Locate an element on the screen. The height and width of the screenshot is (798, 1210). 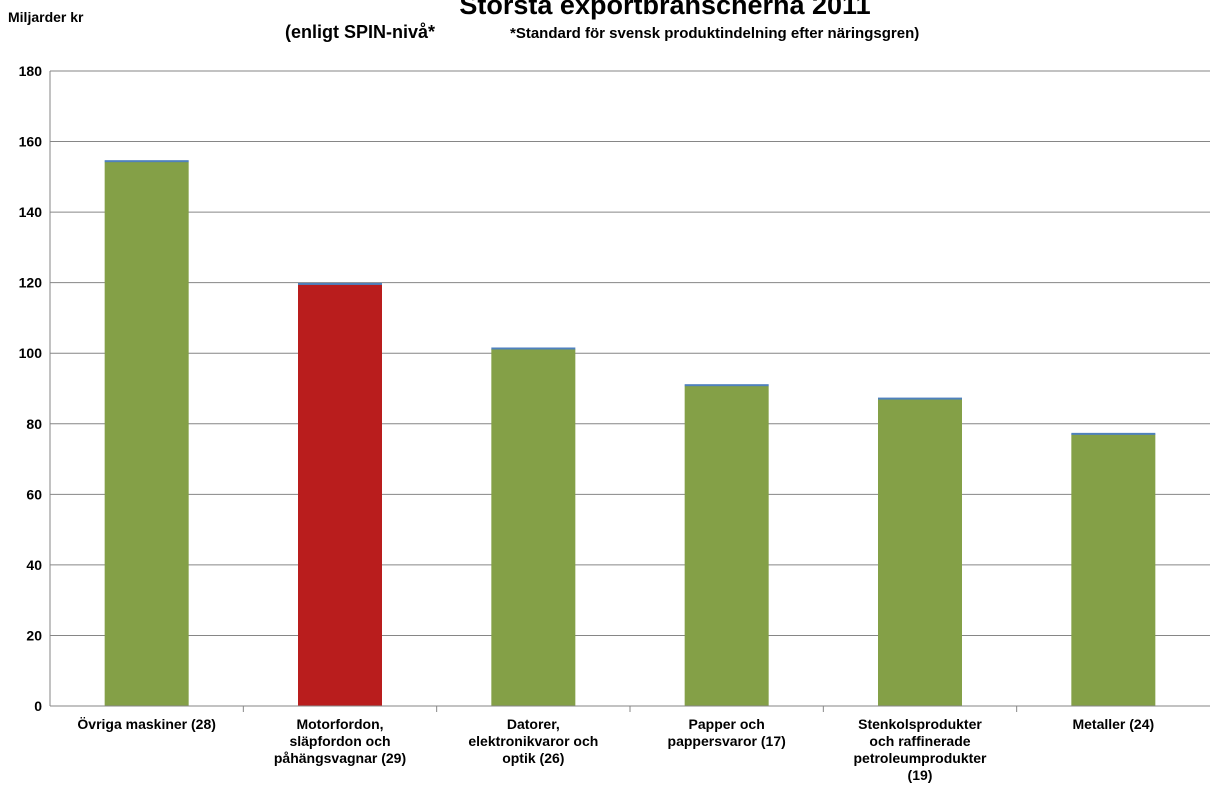
category-label-line: Motorfordon, is located at coordinates (339, 724).